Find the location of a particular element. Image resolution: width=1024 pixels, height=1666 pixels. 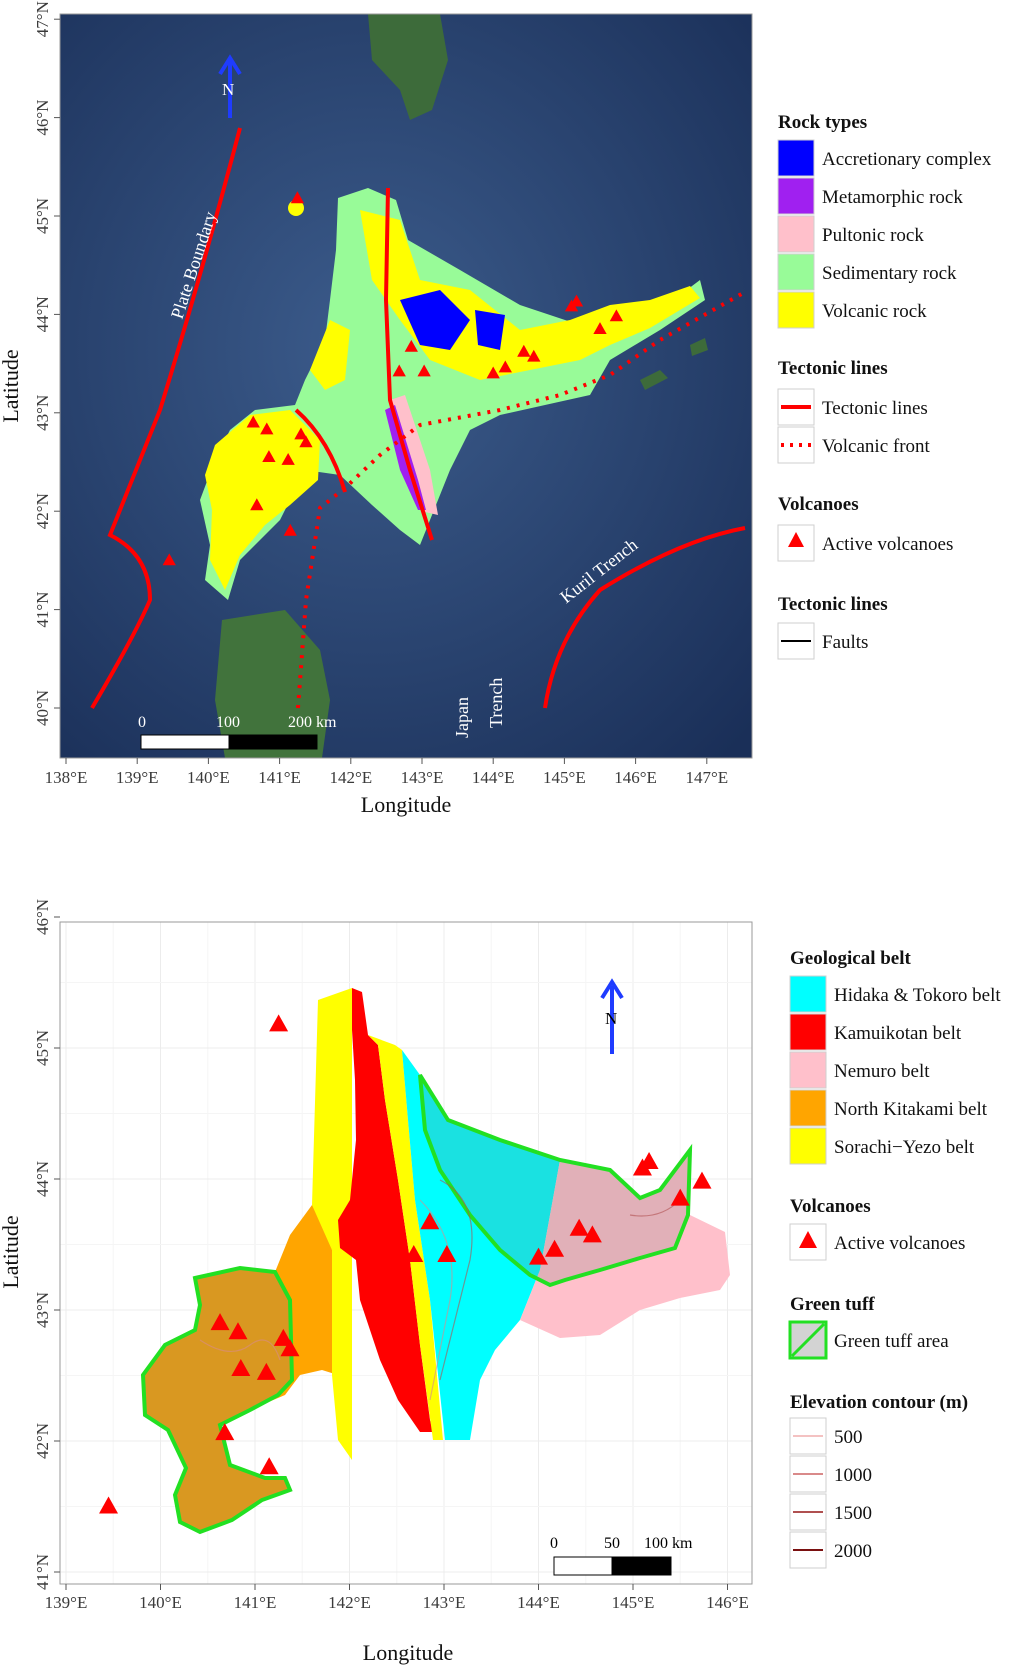

map1-rishiri-island is located at coordinates (296, 208).